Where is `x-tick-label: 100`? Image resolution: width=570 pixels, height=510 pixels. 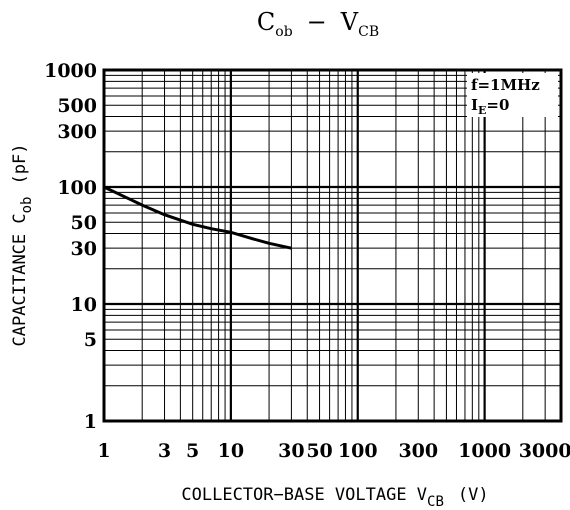 x-tick-label: 100 is located at coordinates (358, 451).